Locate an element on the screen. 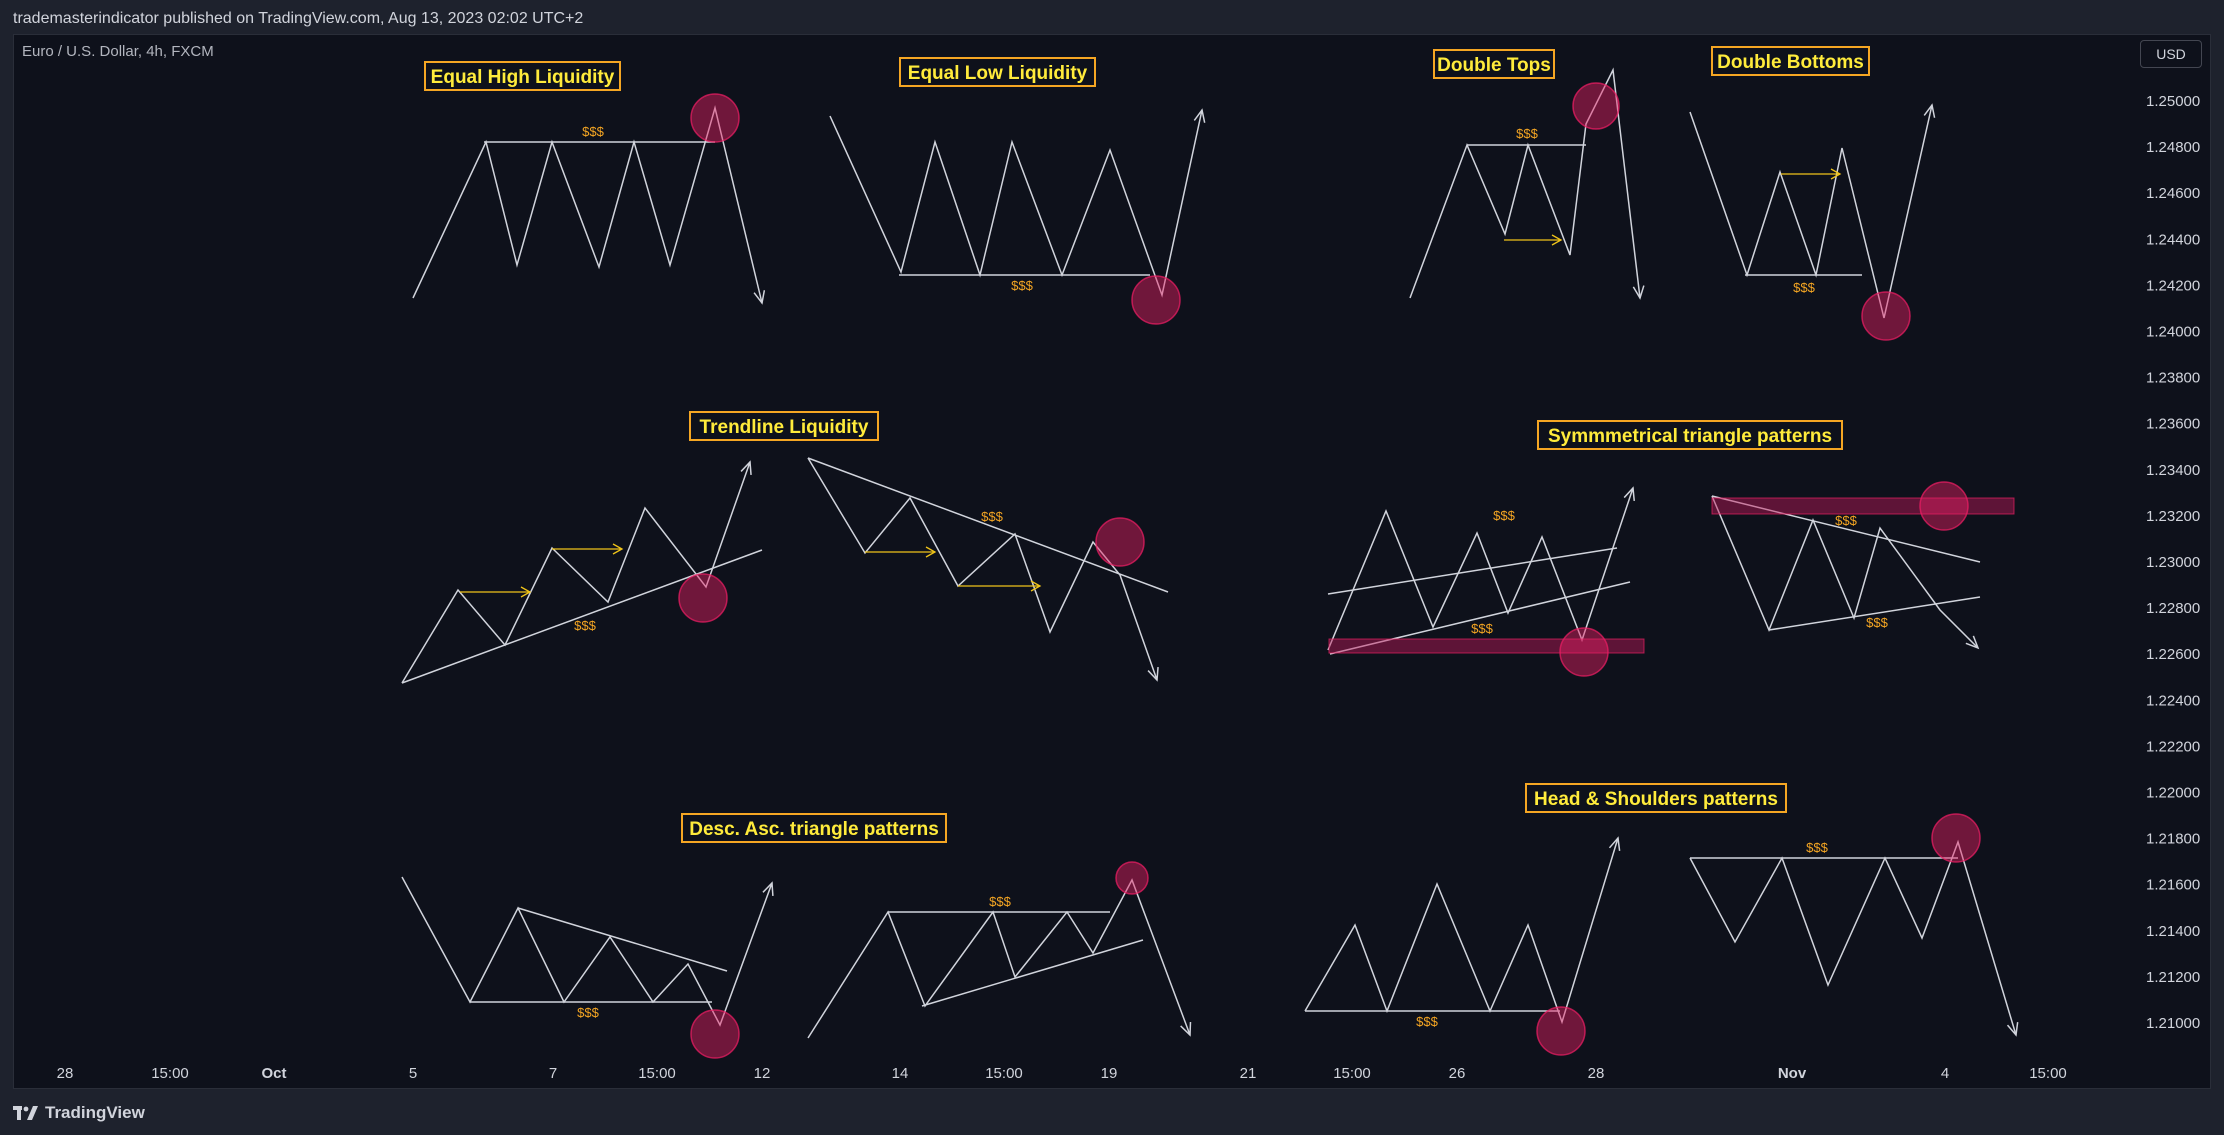  y-tick-label: 1.22400 is located at coordinates (2173, 700).